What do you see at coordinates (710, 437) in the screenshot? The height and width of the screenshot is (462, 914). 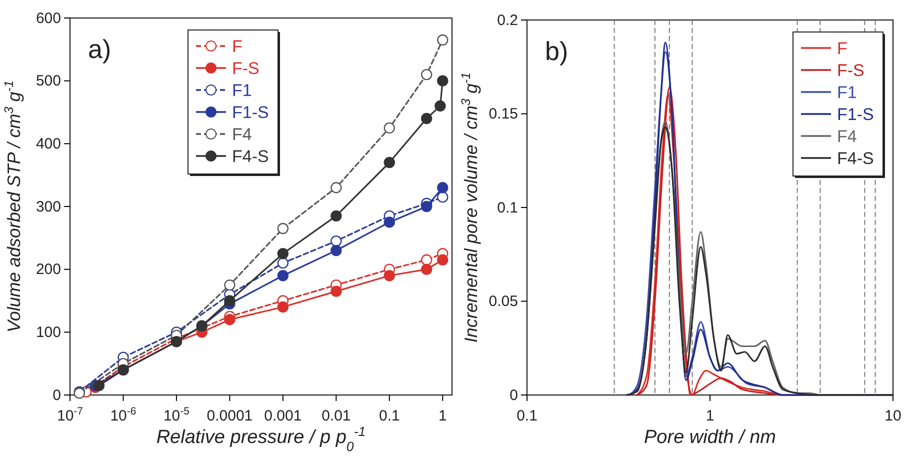 I see `x-axis-title: Pore width / nm` at bounding box center [710, 437].